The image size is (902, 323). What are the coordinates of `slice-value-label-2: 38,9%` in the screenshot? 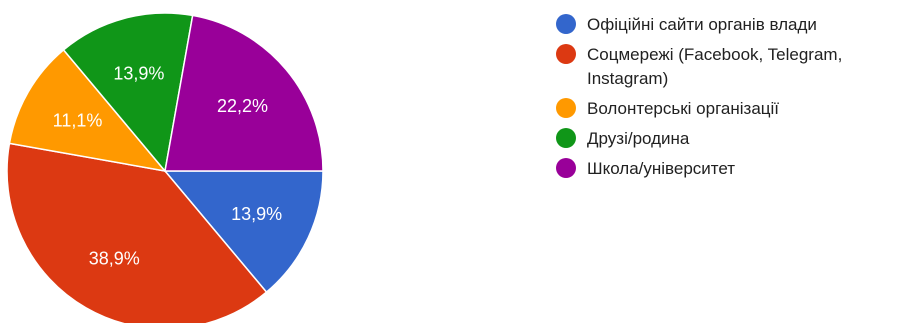 It's located at (114, 259).